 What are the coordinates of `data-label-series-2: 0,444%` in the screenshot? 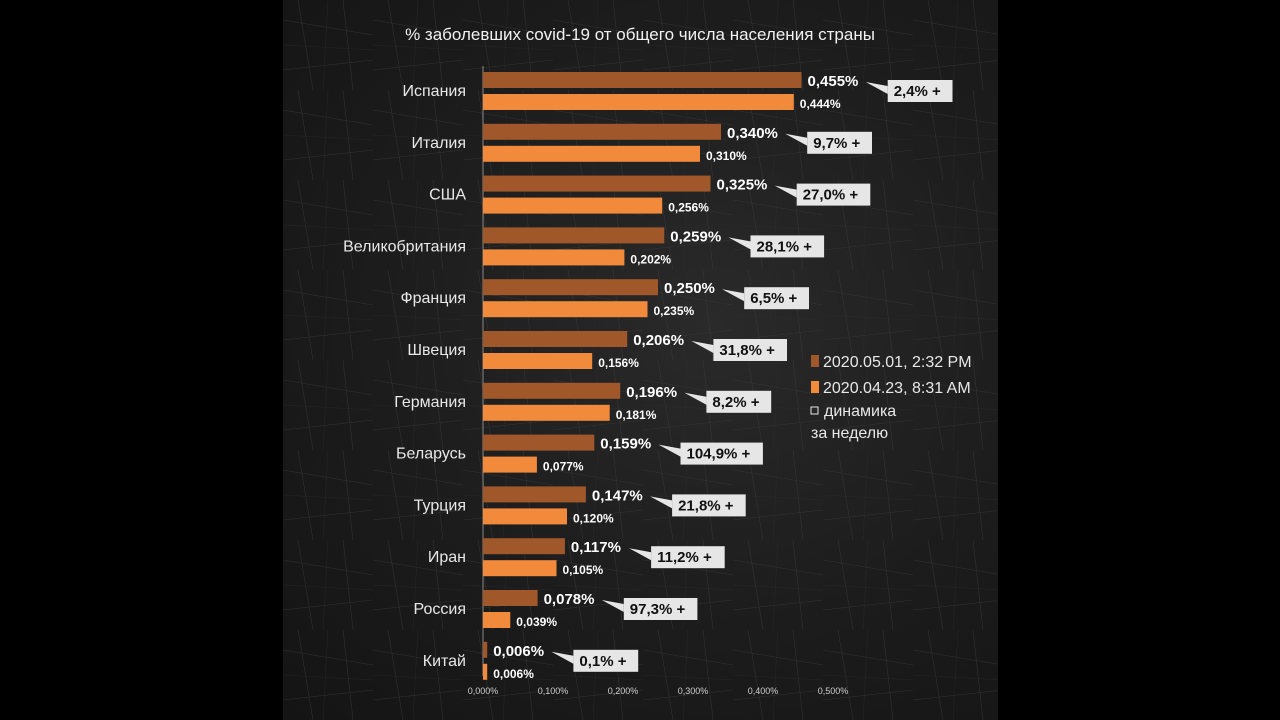 It's located at (820, 104).